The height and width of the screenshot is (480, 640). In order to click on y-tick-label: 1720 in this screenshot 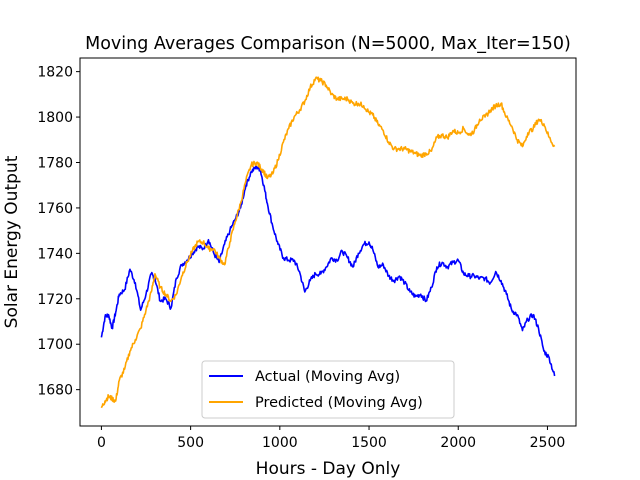, I will do `click(55, 300)`.